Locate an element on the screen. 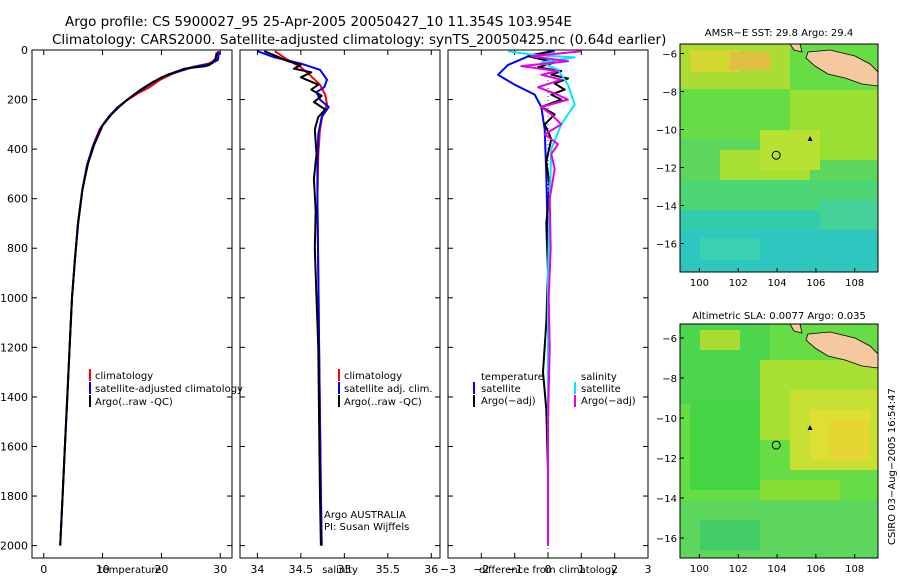 The height and width of the screenshot is (580, 900). legend-label-sal-satellite: satellite is located at coordinates (601, 389).